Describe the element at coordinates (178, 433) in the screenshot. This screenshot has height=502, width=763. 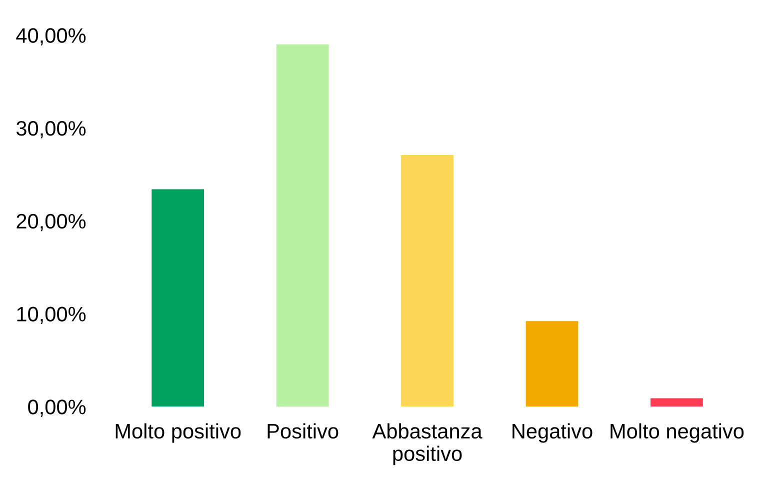
I see `x-tick-label: Molto positivo` at that location.